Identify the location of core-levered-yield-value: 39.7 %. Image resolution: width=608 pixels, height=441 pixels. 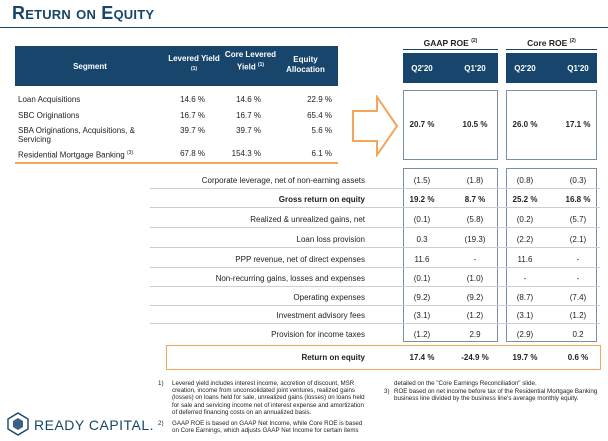
(248, 130).